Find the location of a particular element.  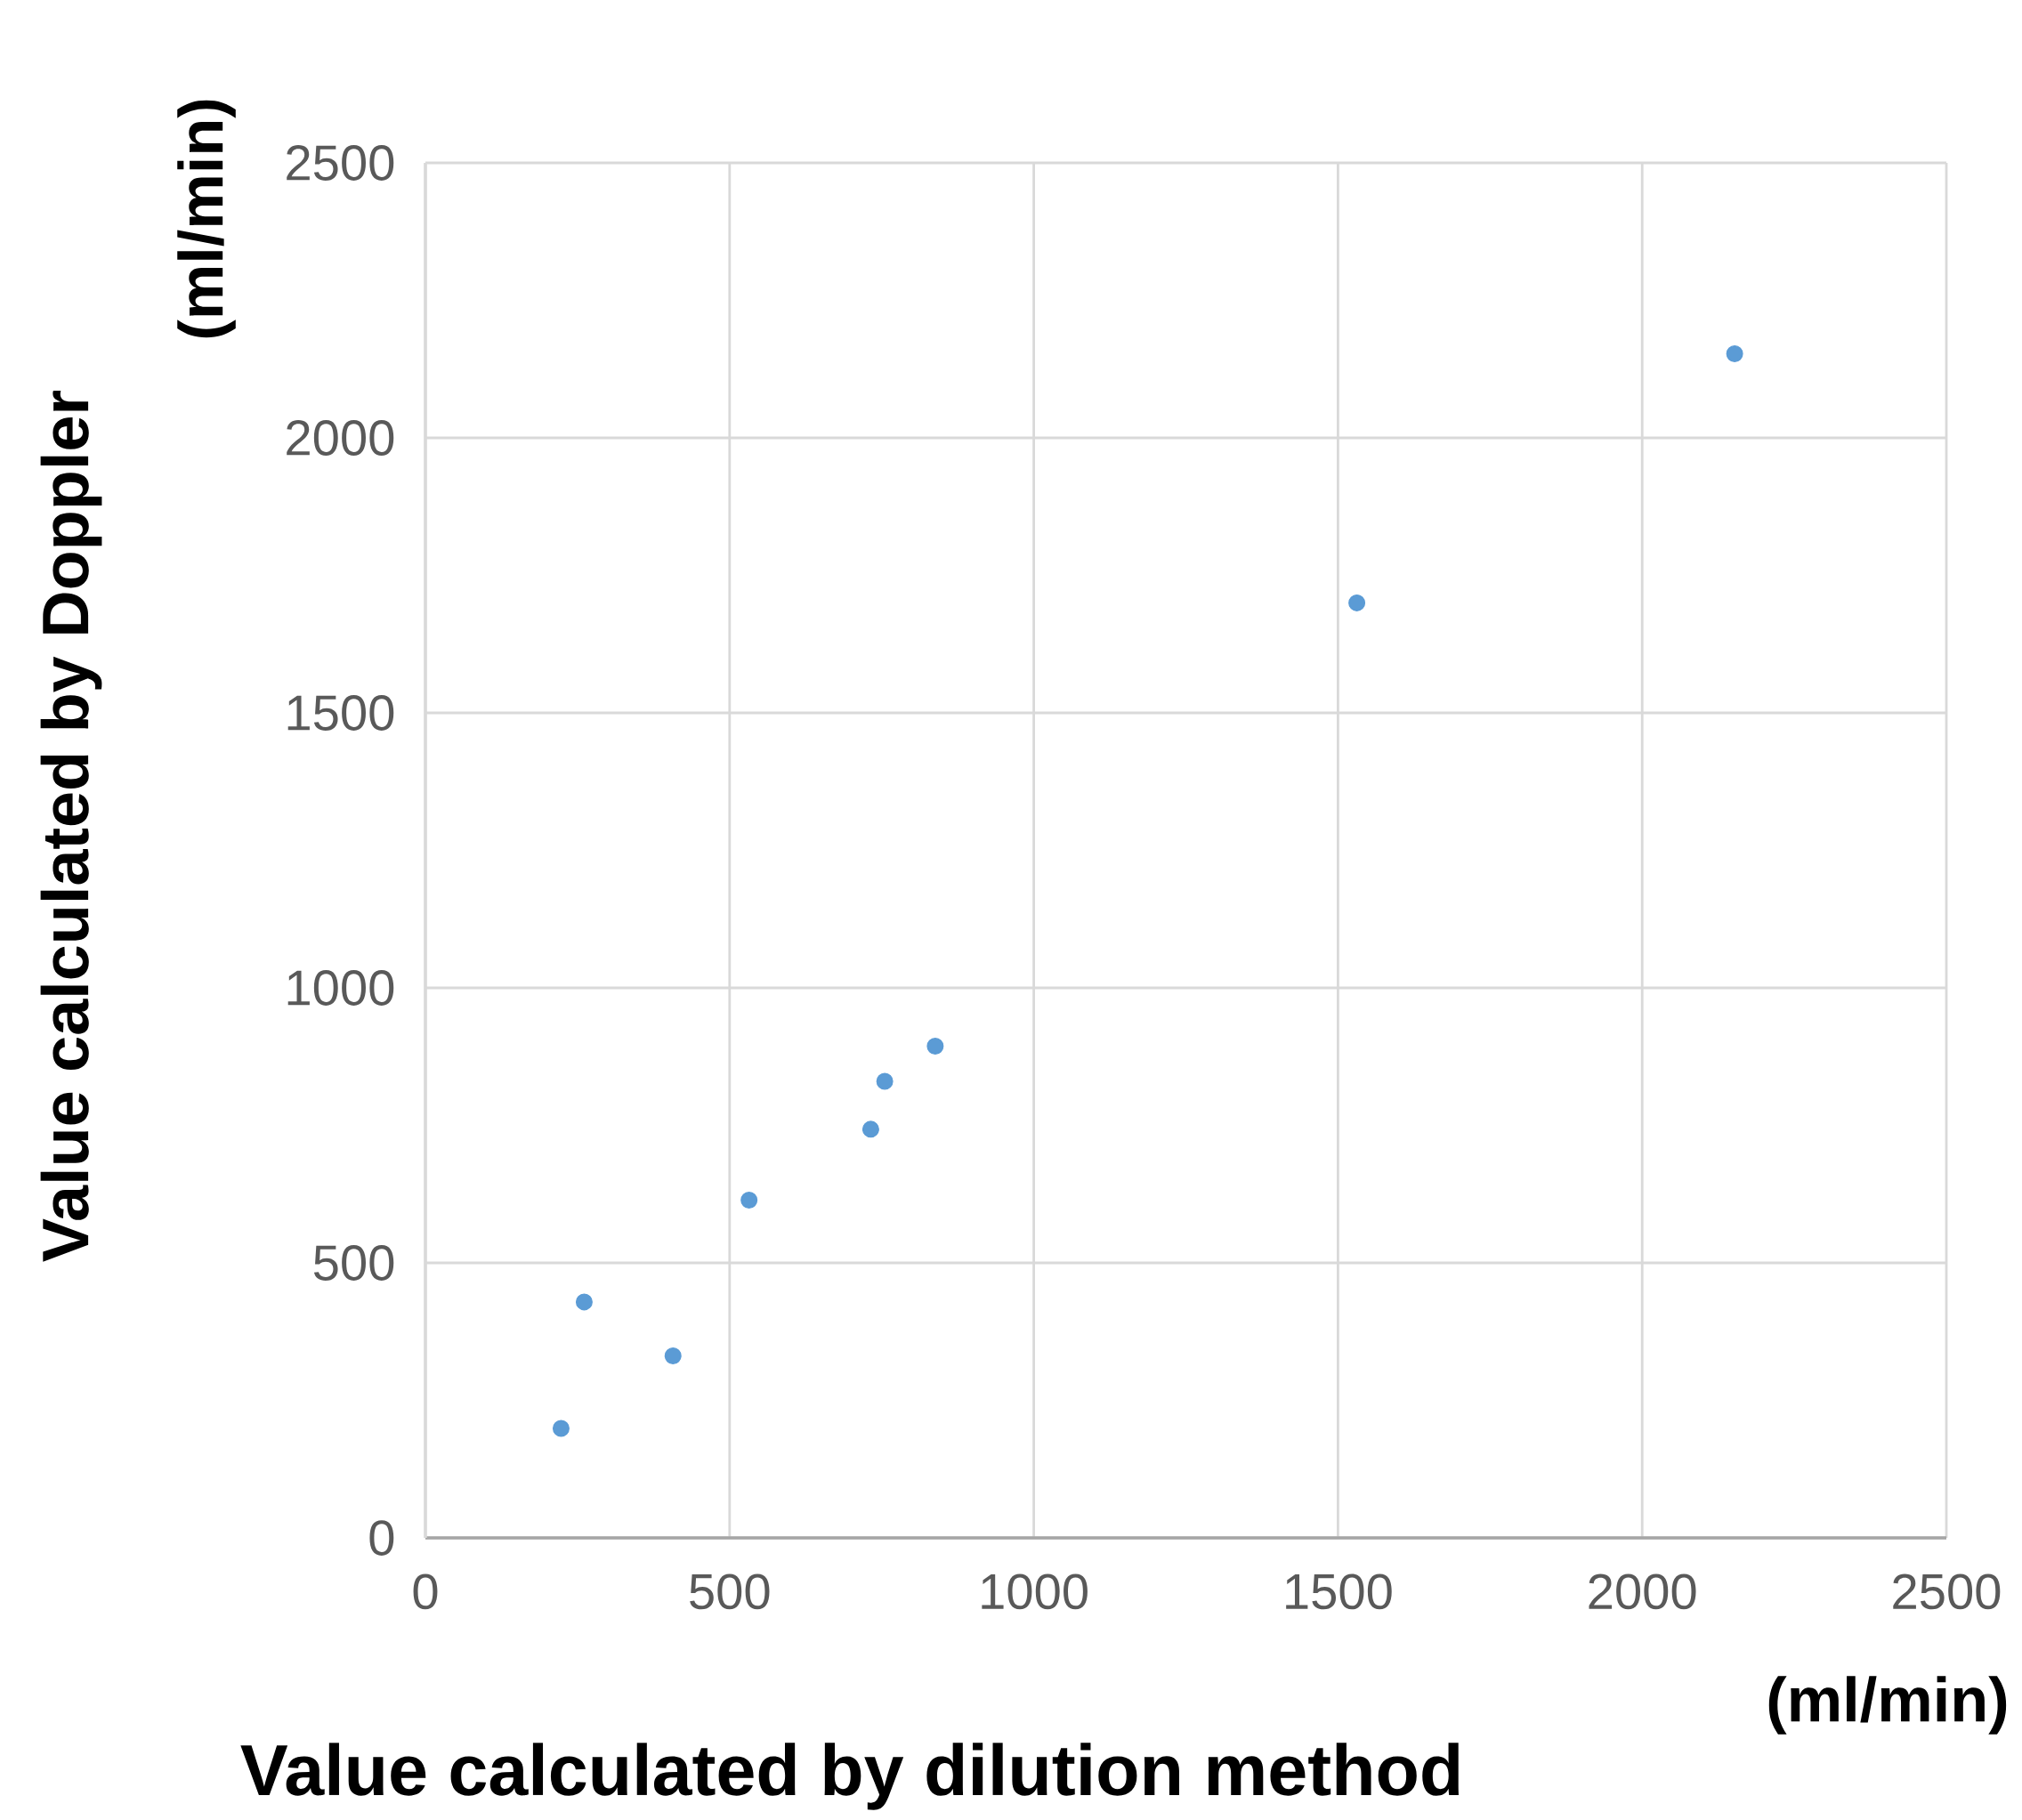

y-tick-label: 0 is located at coordinates (381, 1537).